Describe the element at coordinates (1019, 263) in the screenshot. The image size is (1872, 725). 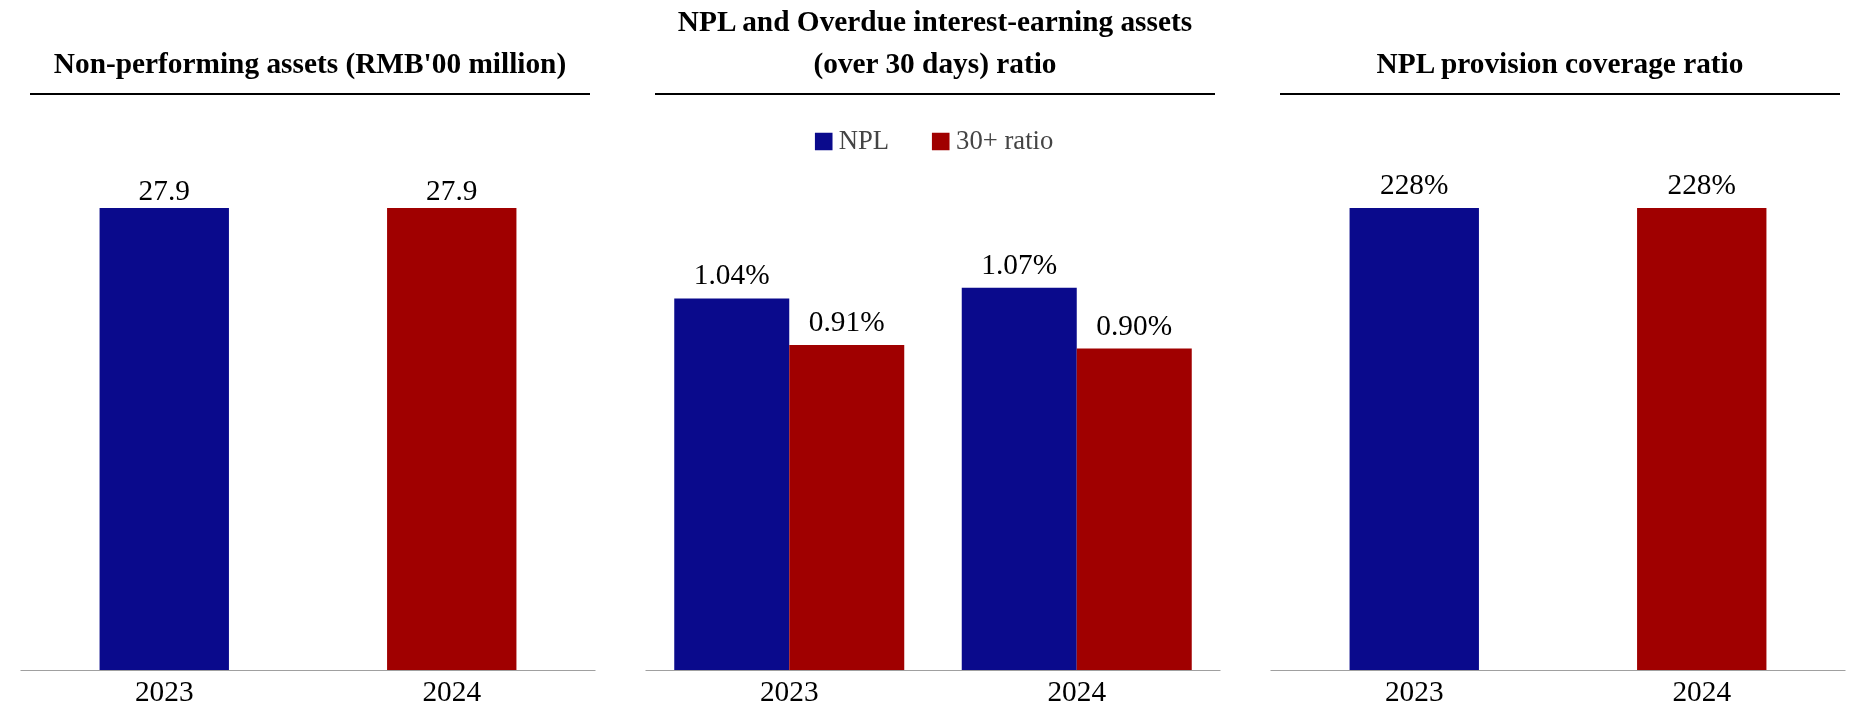
I see `data-label: 1.07%` at that location.